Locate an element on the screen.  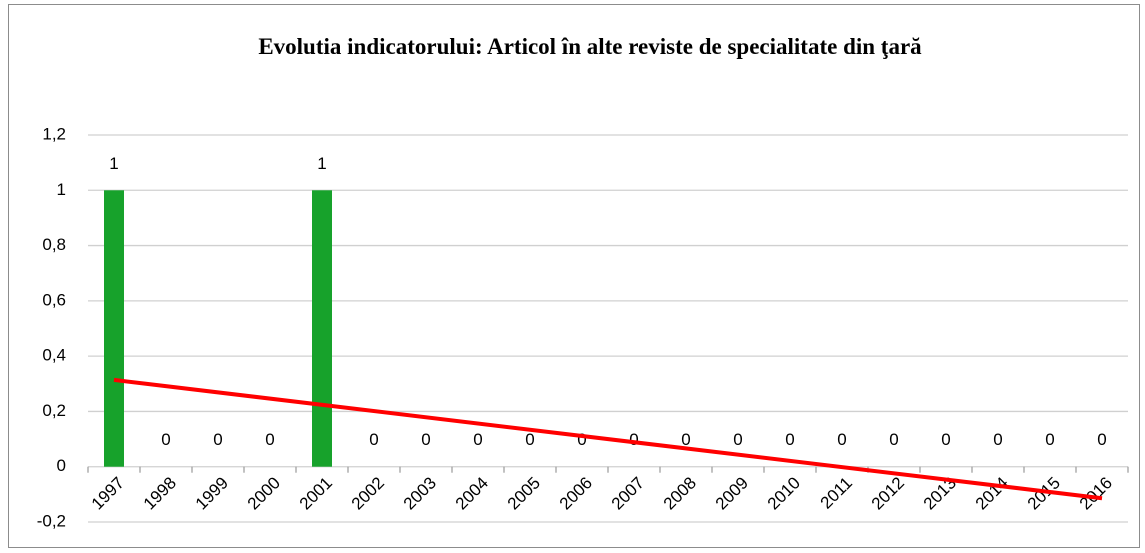
y-tick-label: 0,6 is located at coordinates (54, 299).